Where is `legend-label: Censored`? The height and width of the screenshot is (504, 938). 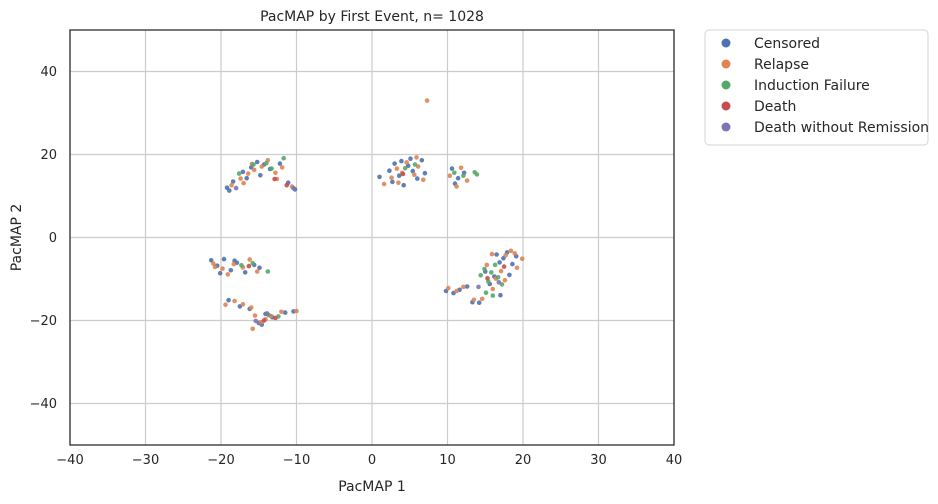
legend-label: Censored is located at coordinates (787, 44).